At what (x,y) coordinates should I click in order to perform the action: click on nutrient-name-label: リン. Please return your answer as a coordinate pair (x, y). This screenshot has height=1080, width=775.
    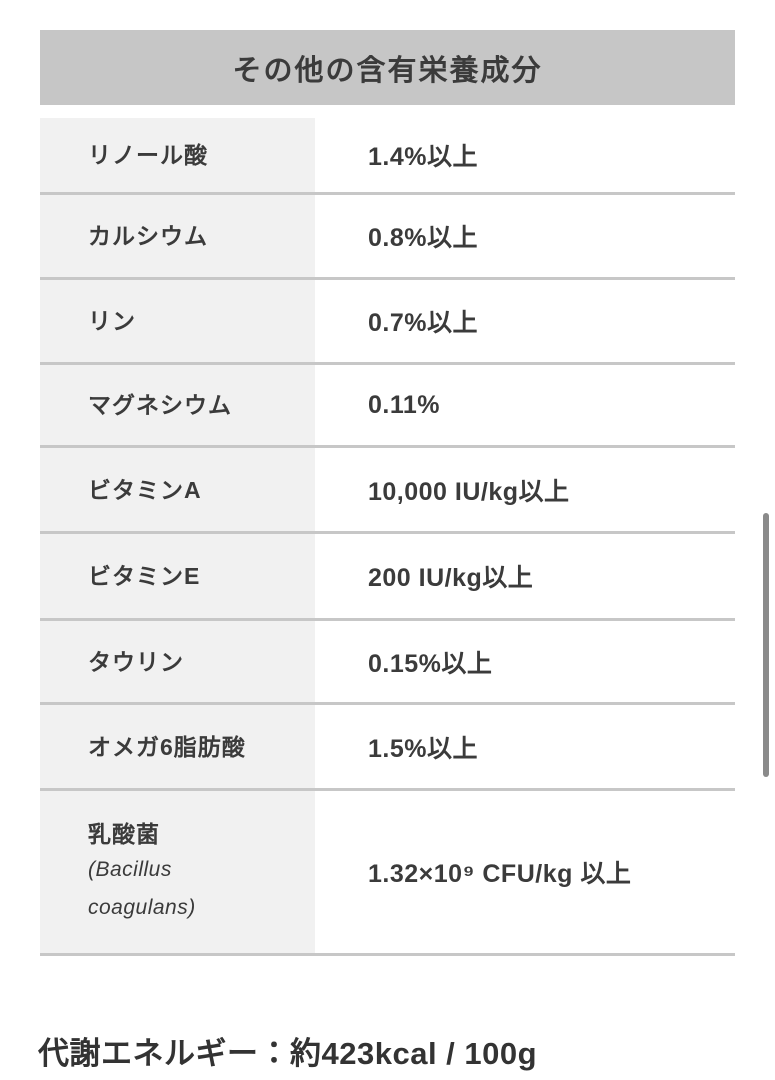
    Looking at the image, I should click on (112, 321).